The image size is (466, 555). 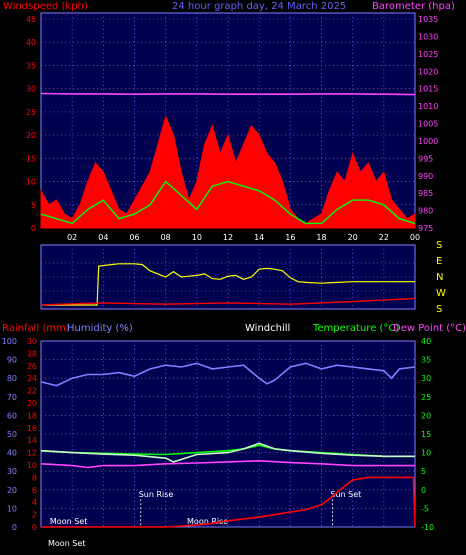 I want to click on humidity-ytick: 50, so click(x=12, y=434).